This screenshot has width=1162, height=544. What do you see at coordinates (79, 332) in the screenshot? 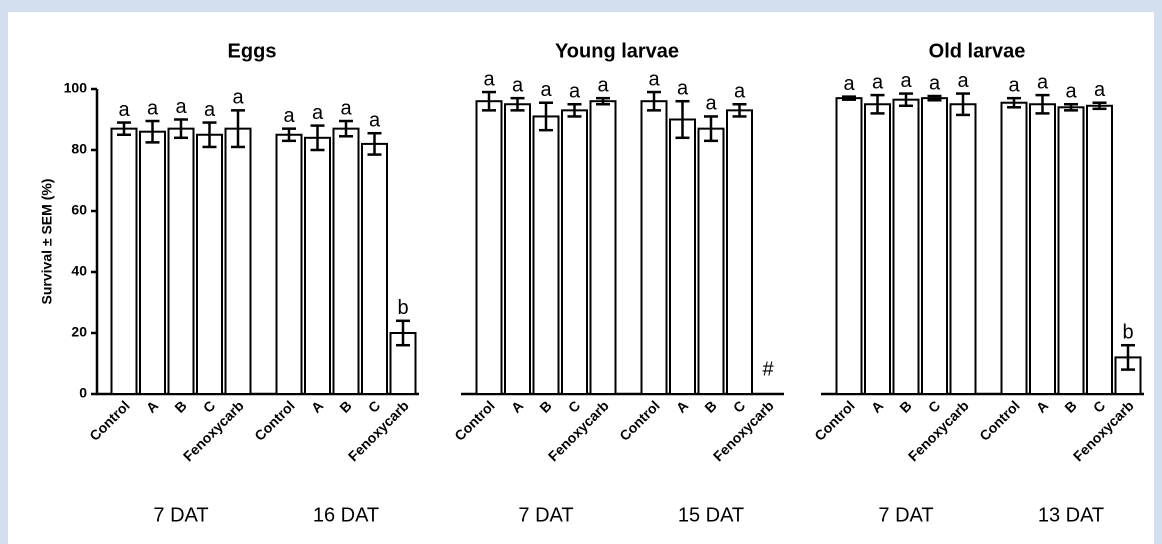
I see `y-tick-label: 20` at bounding box center [79, 332].